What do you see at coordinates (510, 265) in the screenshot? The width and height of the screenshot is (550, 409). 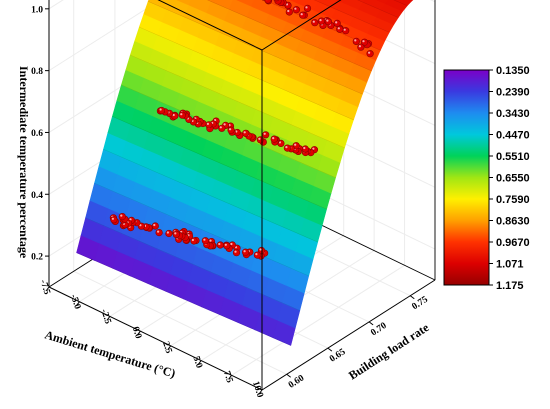 I see `colorbar-label: 1.071` at bounding box center [510, 265].